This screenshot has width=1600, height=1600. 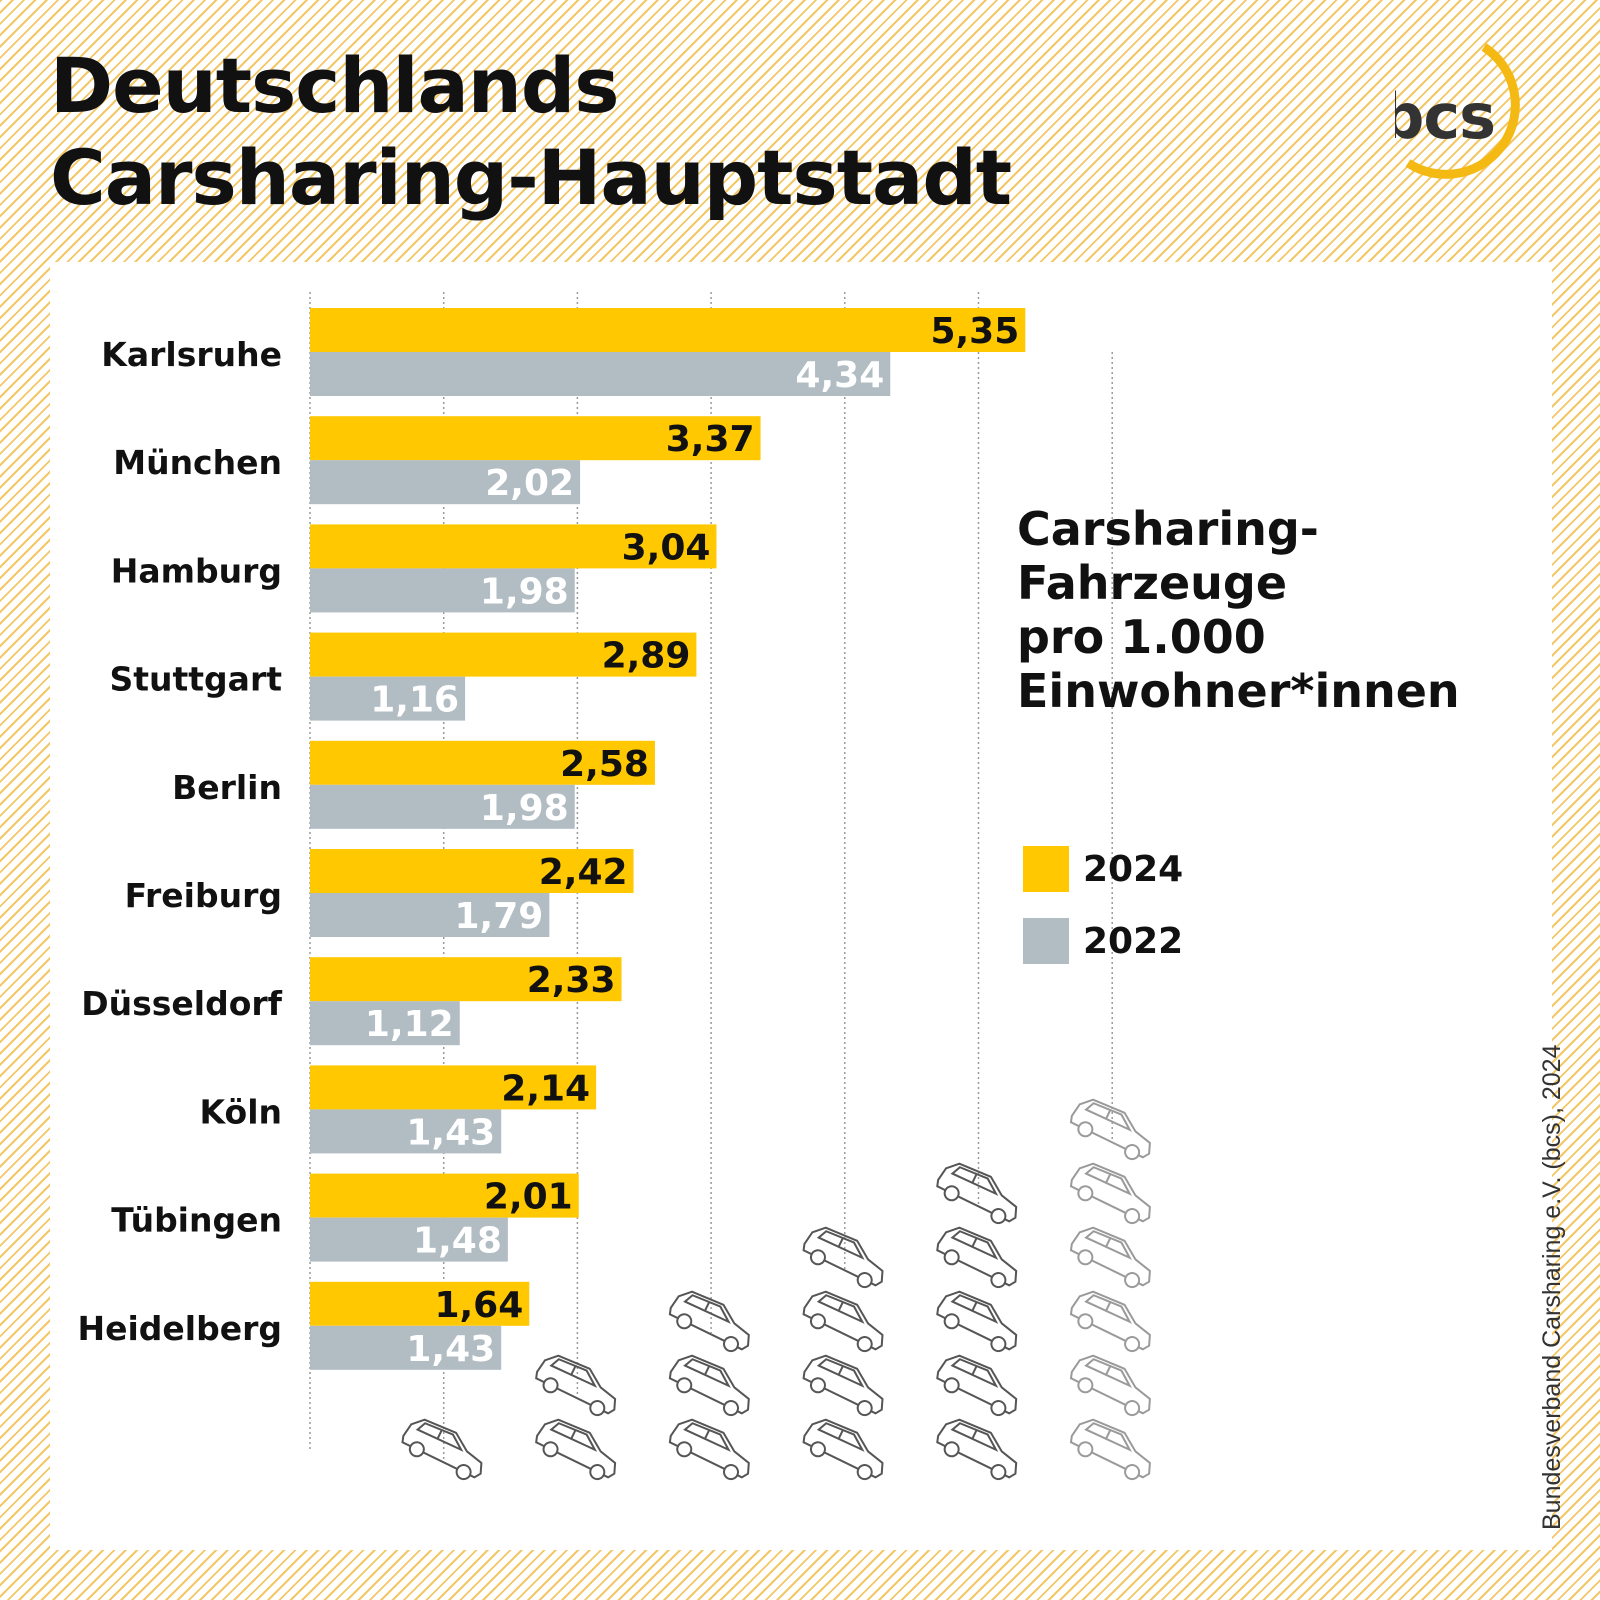 I want to click on legend-item-2022: 2022, so click(x=1103, y=941).